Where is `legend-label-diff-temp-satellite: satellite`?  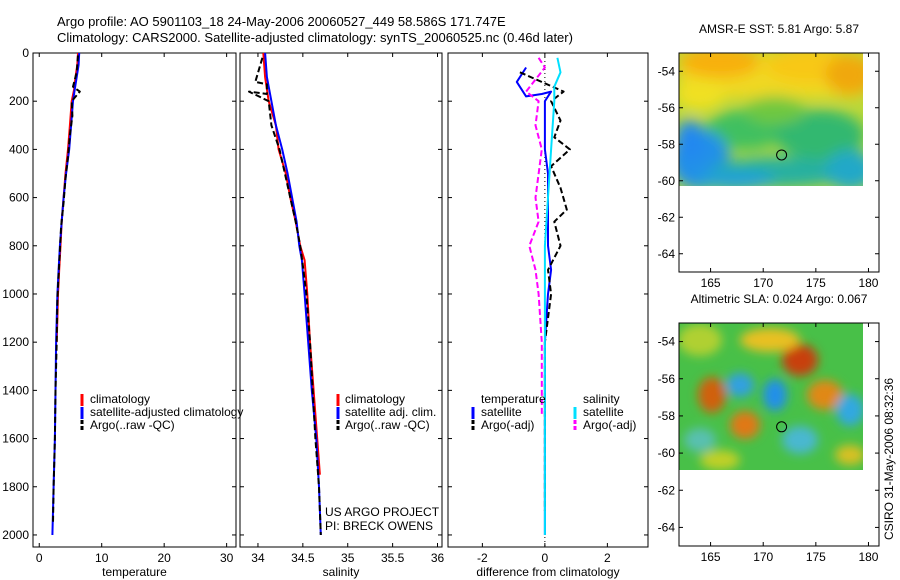
legend-label-diff-temp-satellite: satellite is located at coordinates (501, 412).